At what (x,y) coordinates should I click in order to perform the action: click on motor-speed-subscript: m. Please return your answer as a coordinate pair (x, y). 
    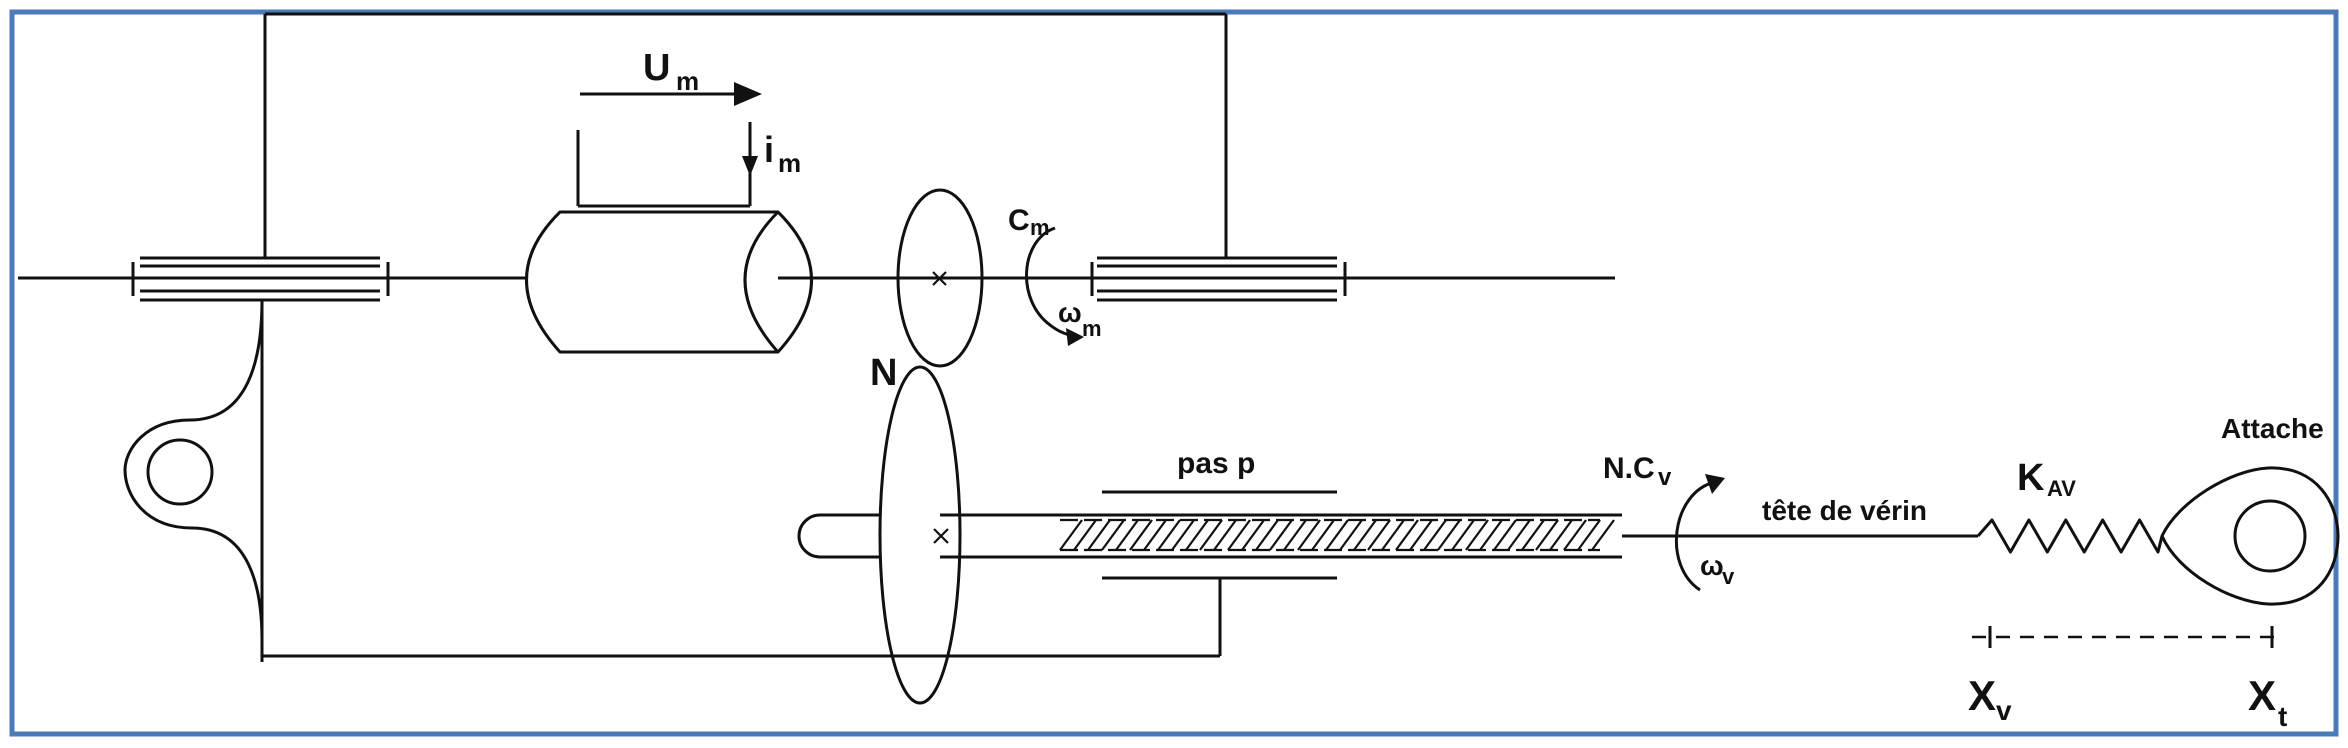
    Looking at the image, I should click on (1092, 328).